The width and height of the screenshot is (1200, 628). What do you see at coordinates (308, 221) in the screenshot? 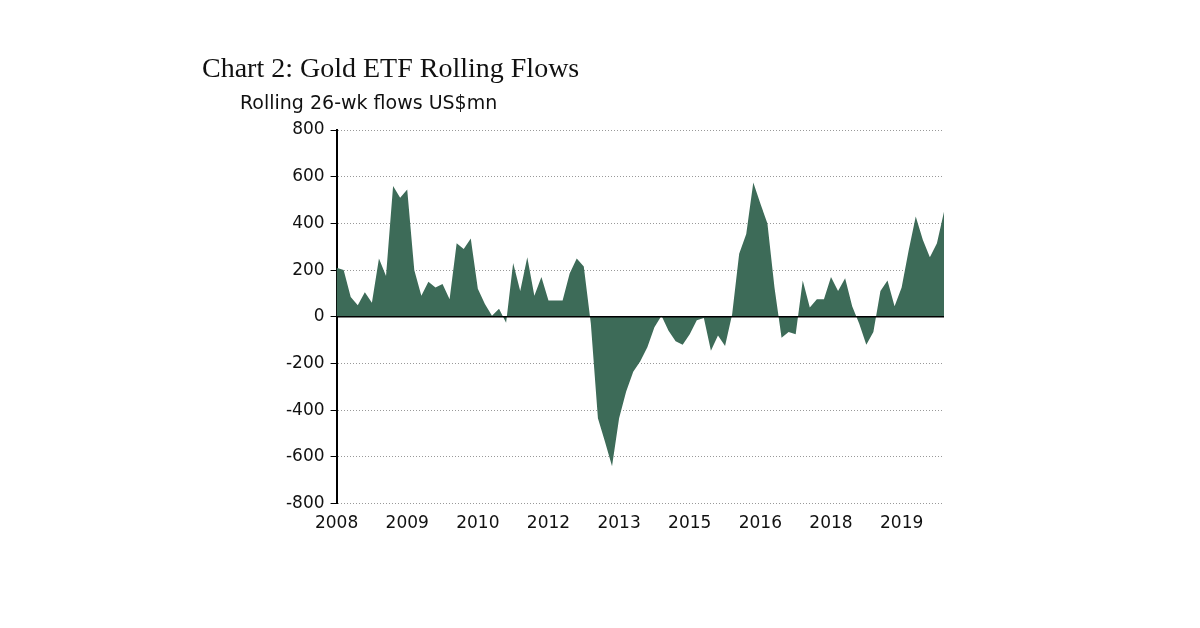
I see `y-tick-label: 400` at bounding box center [308, 221].